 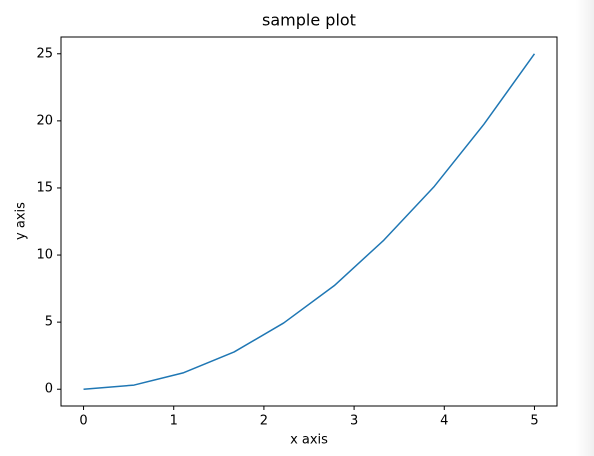 I want to click on y-axis-label: y axis, so click(x=21, y=221).